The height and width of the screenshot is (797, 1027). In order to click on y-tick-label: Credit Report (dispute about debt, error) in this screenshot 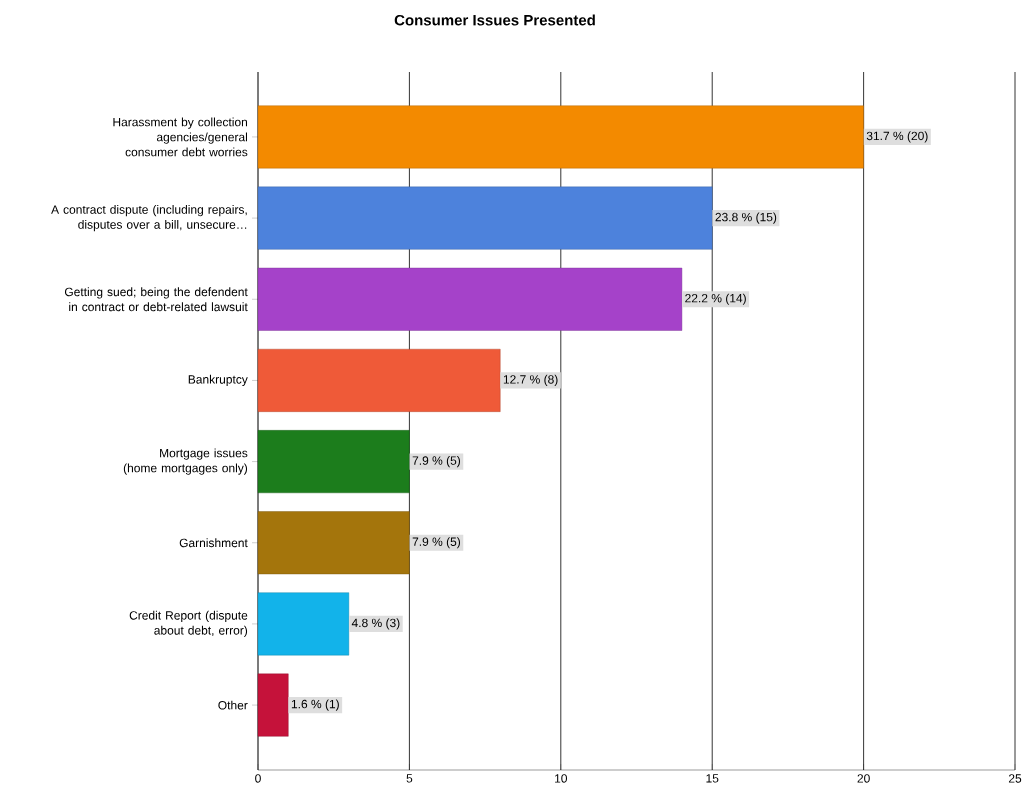, I will do `click(188, 623)`.